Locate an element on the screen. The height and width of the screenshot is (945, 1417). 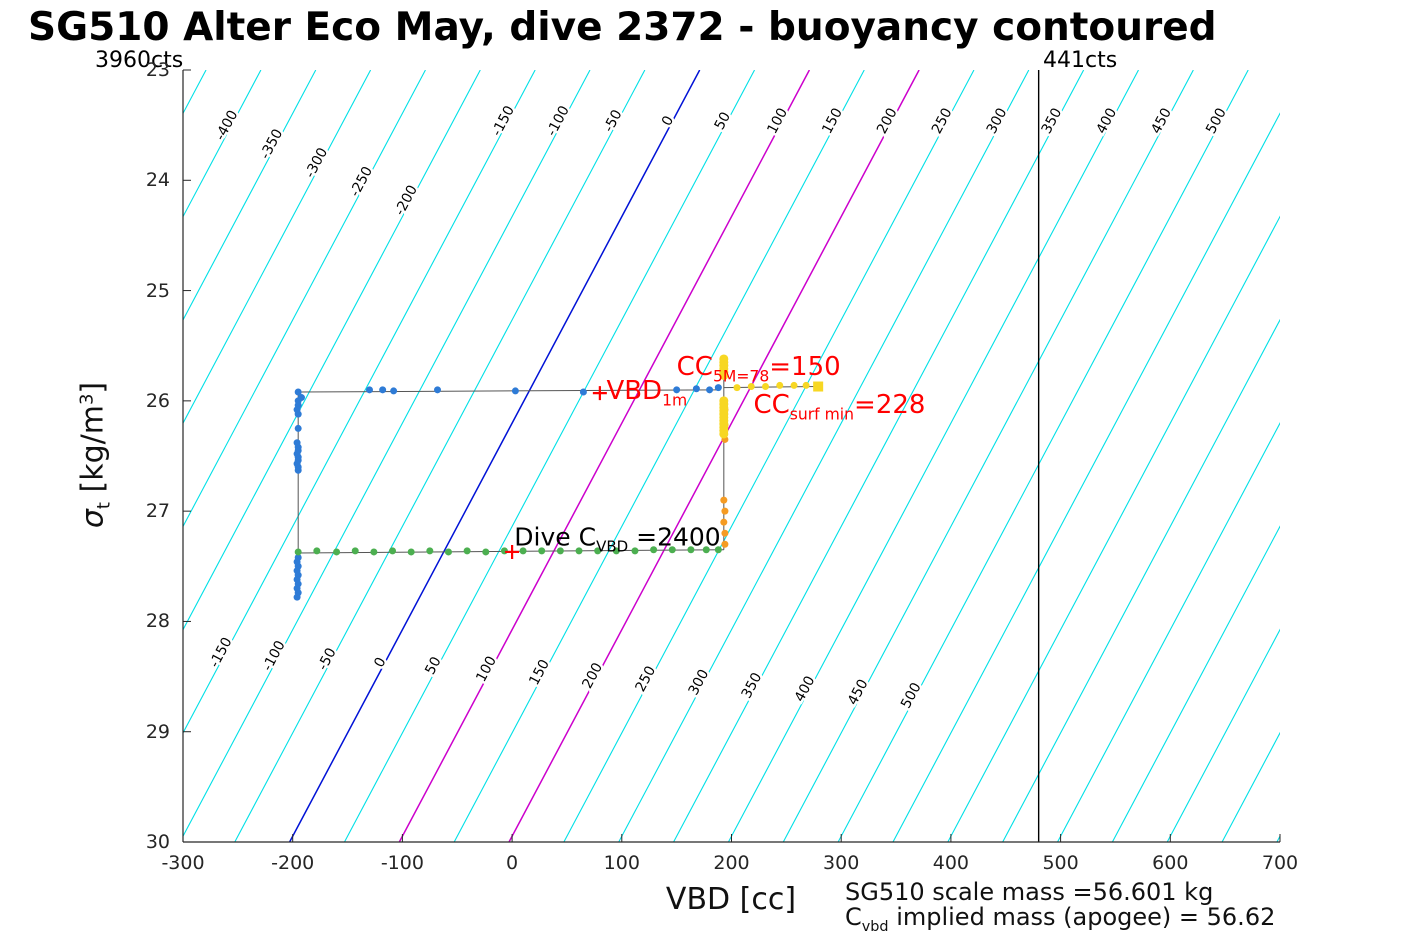
x-tick-label: 300 is located at coordinates (841, 863).